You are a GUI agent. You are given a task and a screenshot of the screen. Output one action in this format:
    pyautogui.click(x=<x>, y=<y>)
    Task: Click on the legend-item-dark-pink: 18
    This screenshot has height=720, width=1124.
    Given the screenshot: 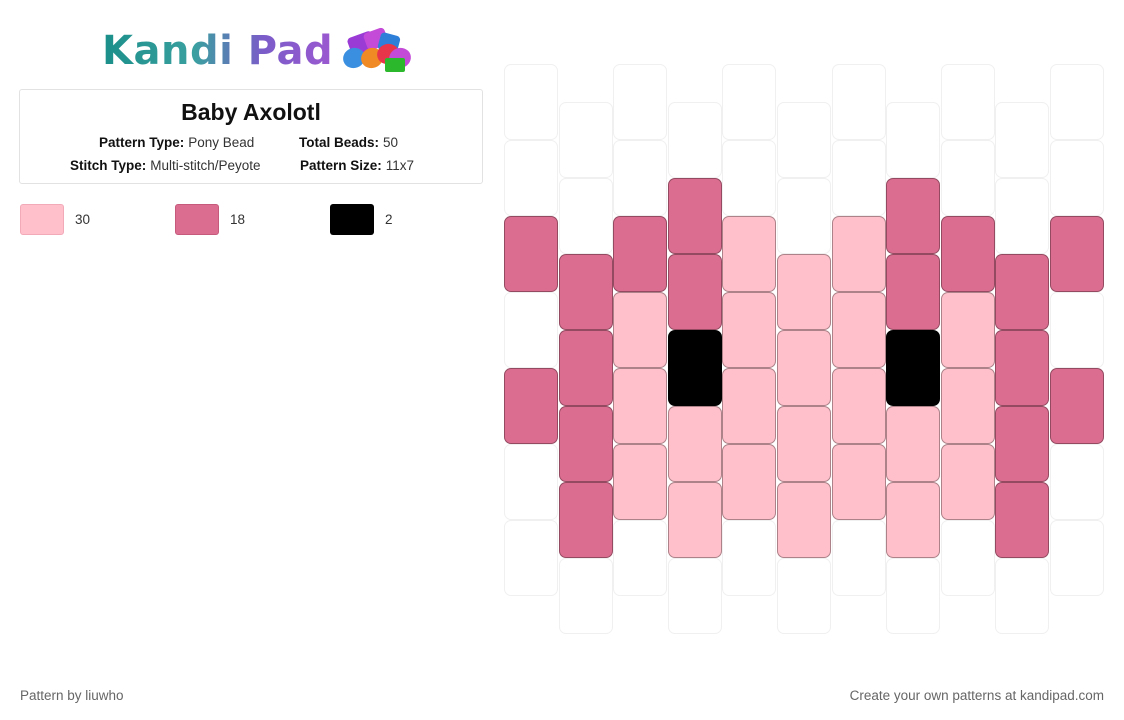 What is the action you would take?
    pyautogui.click(x=210, y=219)
    